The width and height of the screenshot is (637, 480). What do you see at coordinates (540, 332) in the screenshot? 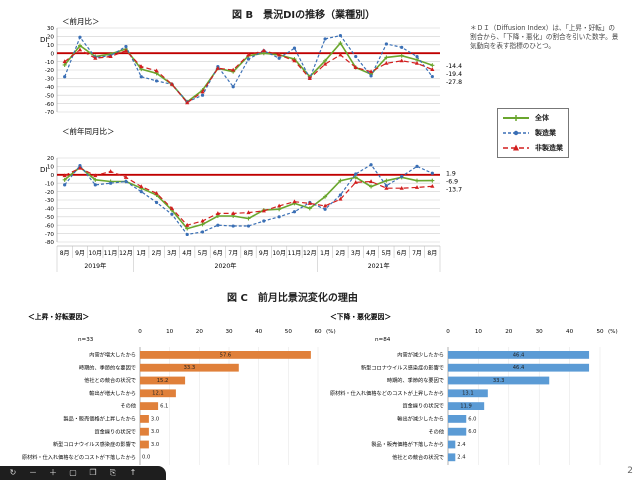
I see `bar-x-tick-1-3: 30` at bounding box center [540, 332].